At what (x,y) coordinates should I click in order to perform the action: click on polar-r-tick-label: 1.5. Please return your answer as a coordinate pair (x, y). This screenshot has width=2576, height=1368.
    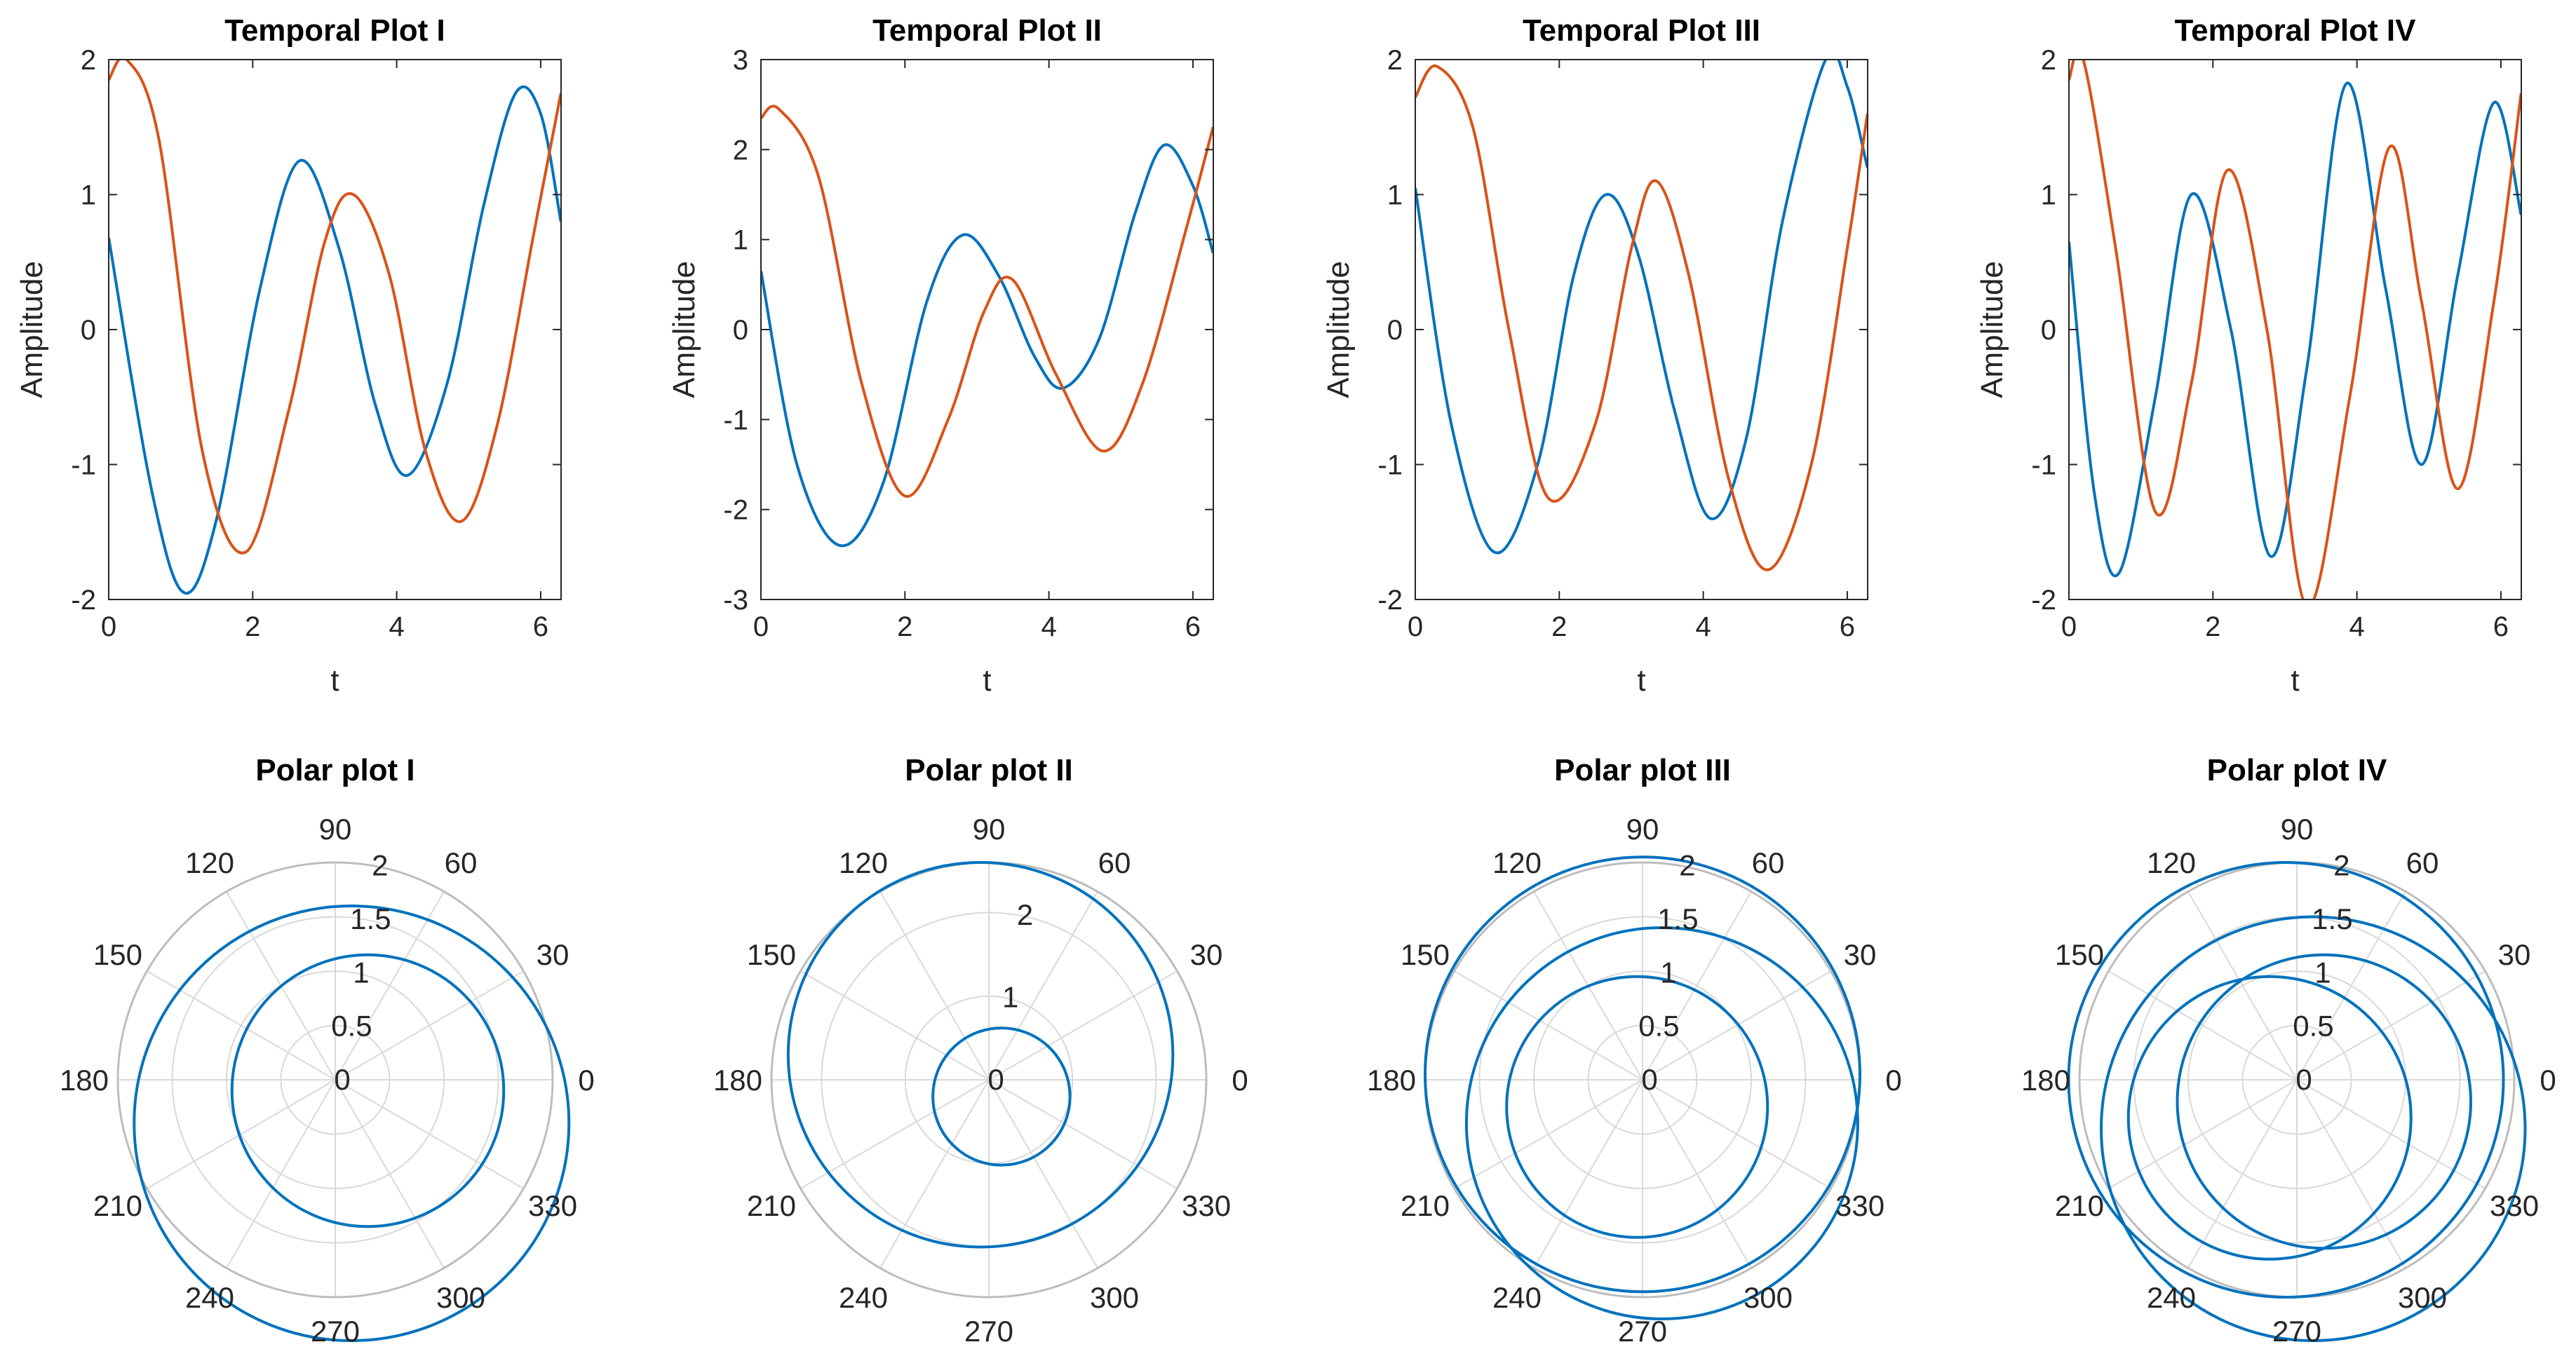
    Looking at the image, I should click on (1677, 919).